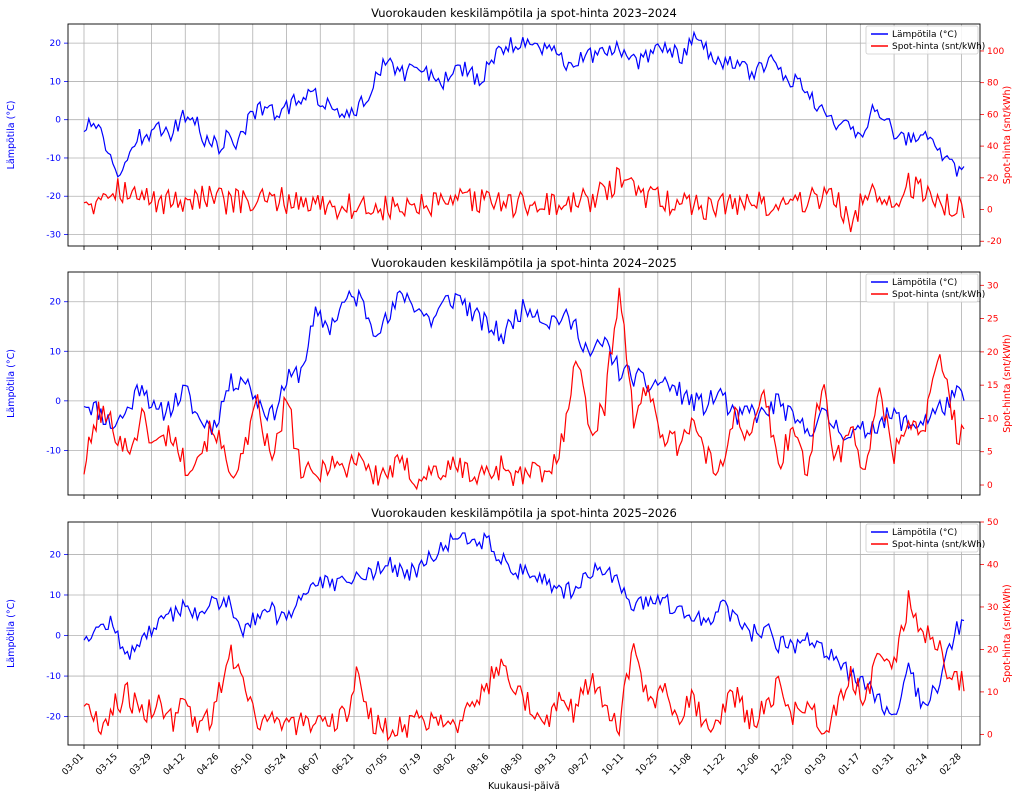 This screenshot has height=796, width=1024. I want to click on y-right-tick-label: 100, so click(995, 52).